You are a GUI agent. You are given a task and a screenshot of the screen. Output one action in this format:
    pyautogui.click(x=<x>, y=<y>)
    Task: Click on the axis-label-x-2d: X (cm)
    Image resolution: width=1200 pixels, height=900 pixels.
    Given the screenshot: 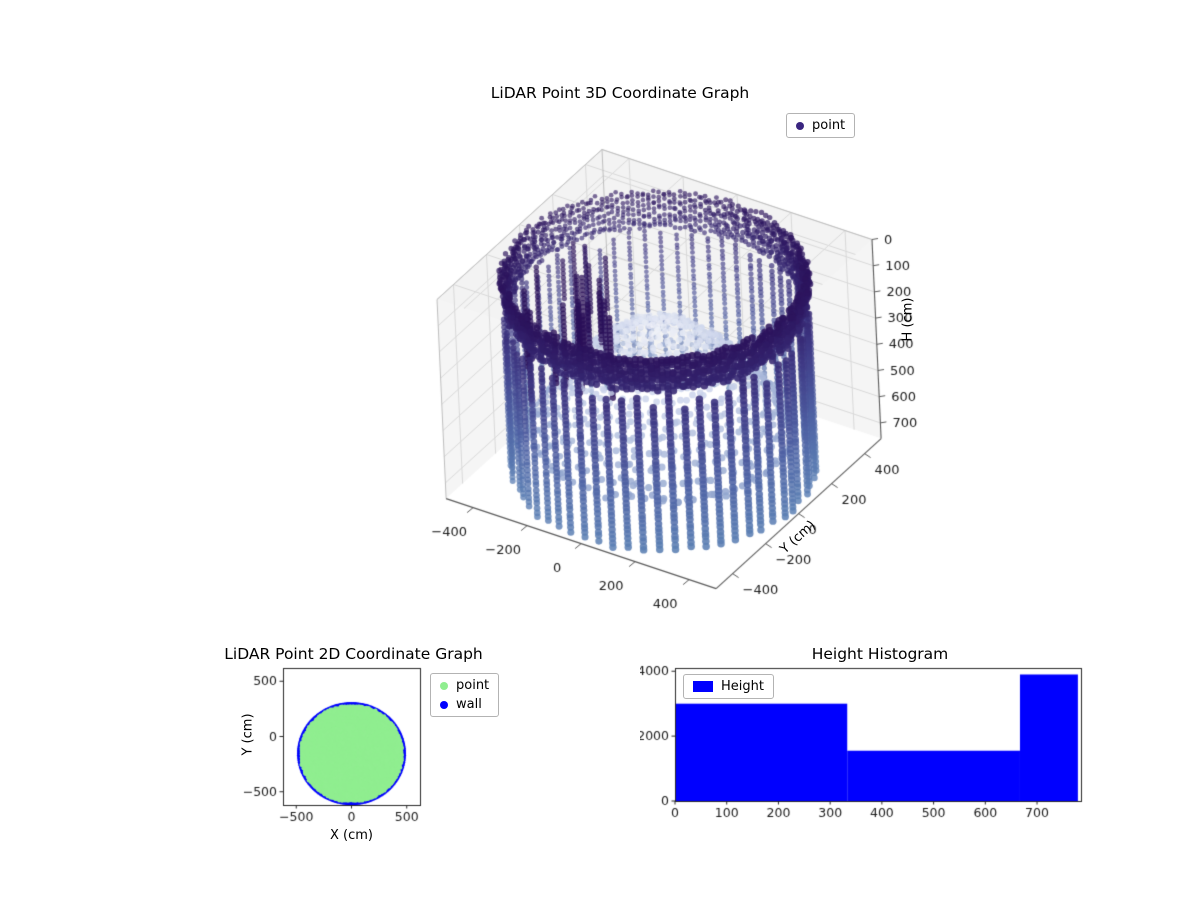 What is the action you would take?
    pyautogui.click(x=351, y=835)
    